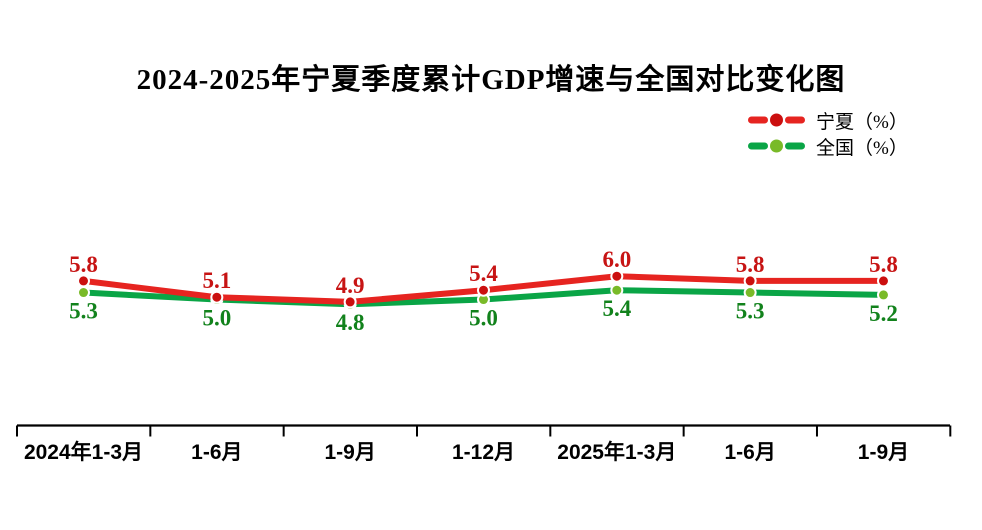 The height and width of the screenshot is (530, 982). I want to click on series-0-data-label-6: 5.8, so click(883, 264).